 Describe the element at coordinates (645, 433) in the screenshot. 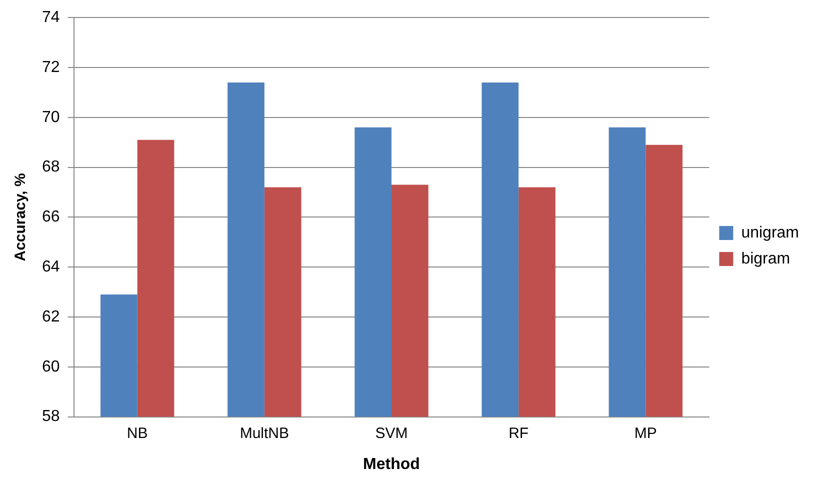

I see `x-tick-label: MP` at that location.